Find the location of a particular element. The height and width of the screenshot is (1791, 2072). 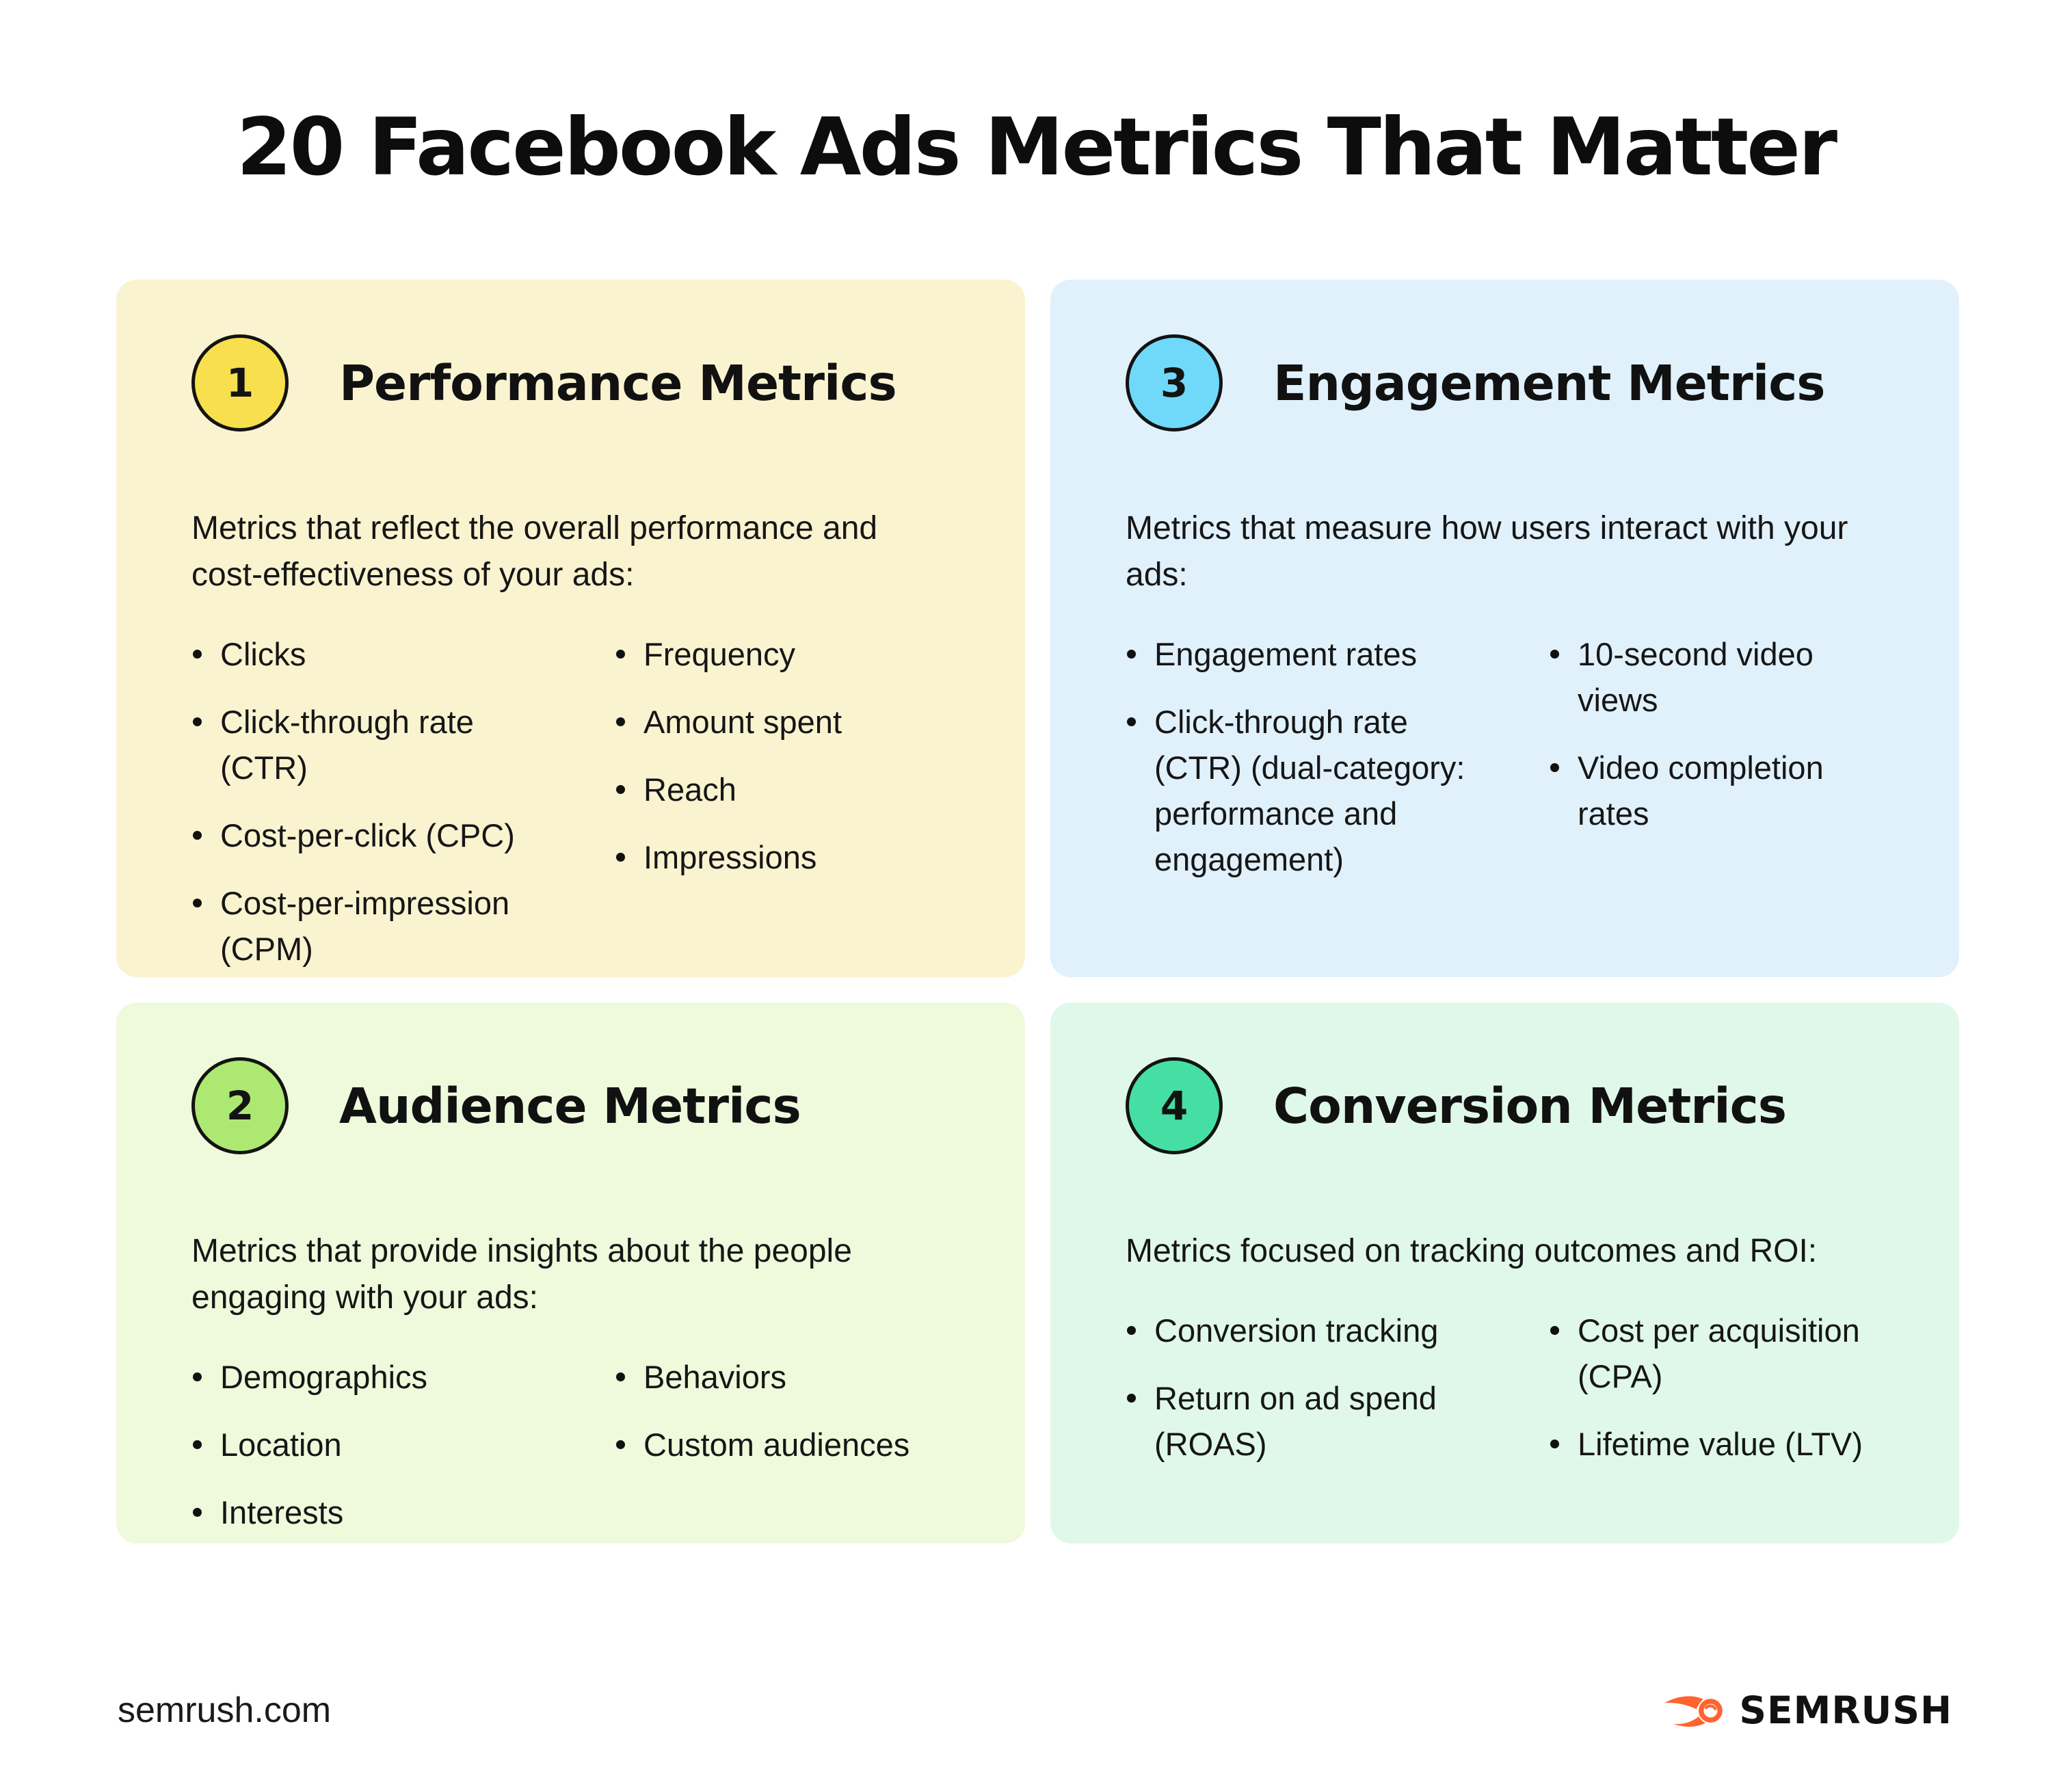

semrush-flame-icon is located at coordinates (1693, 1711).